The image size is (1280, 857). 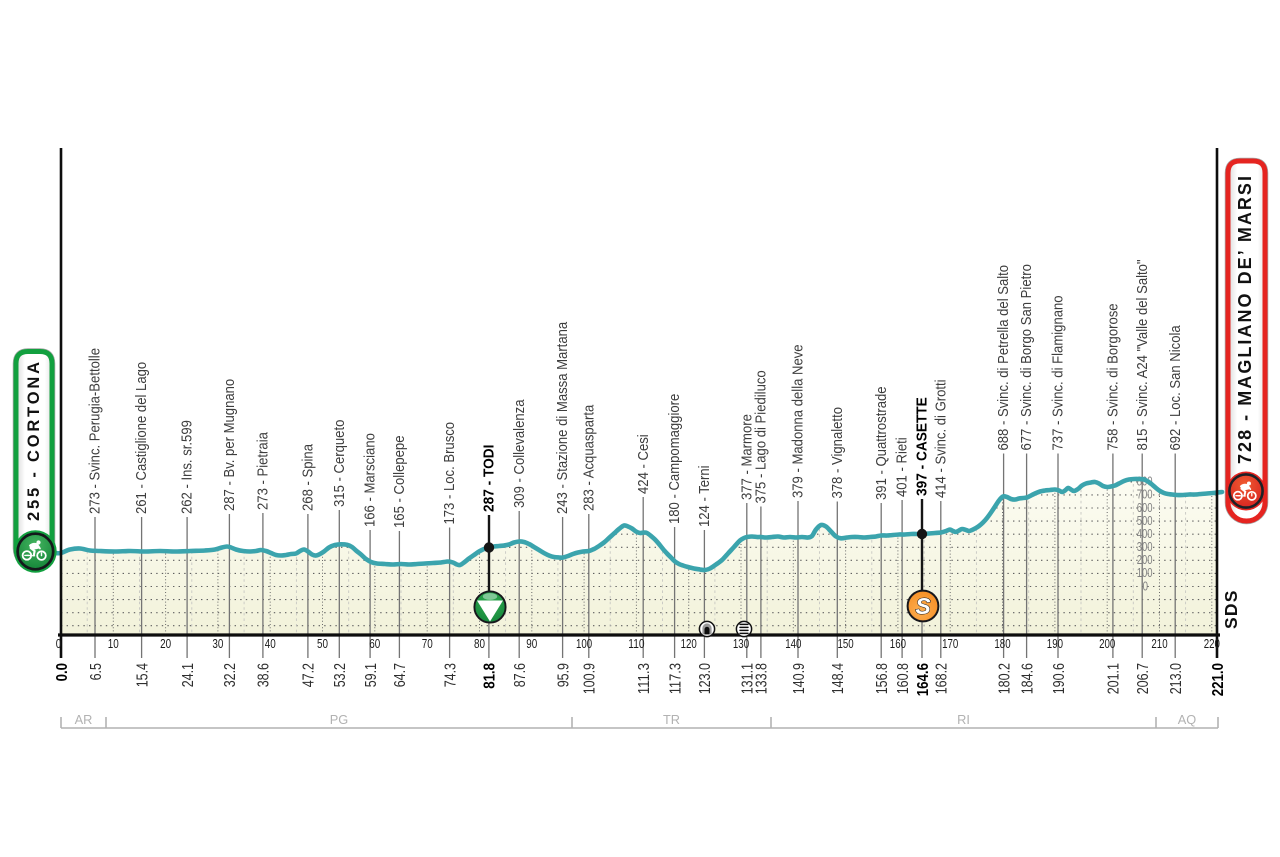 What do you see at coordinates (84, 719) in the screenshot?
I see `svg-text: AR` at bounding box center [84, 719].